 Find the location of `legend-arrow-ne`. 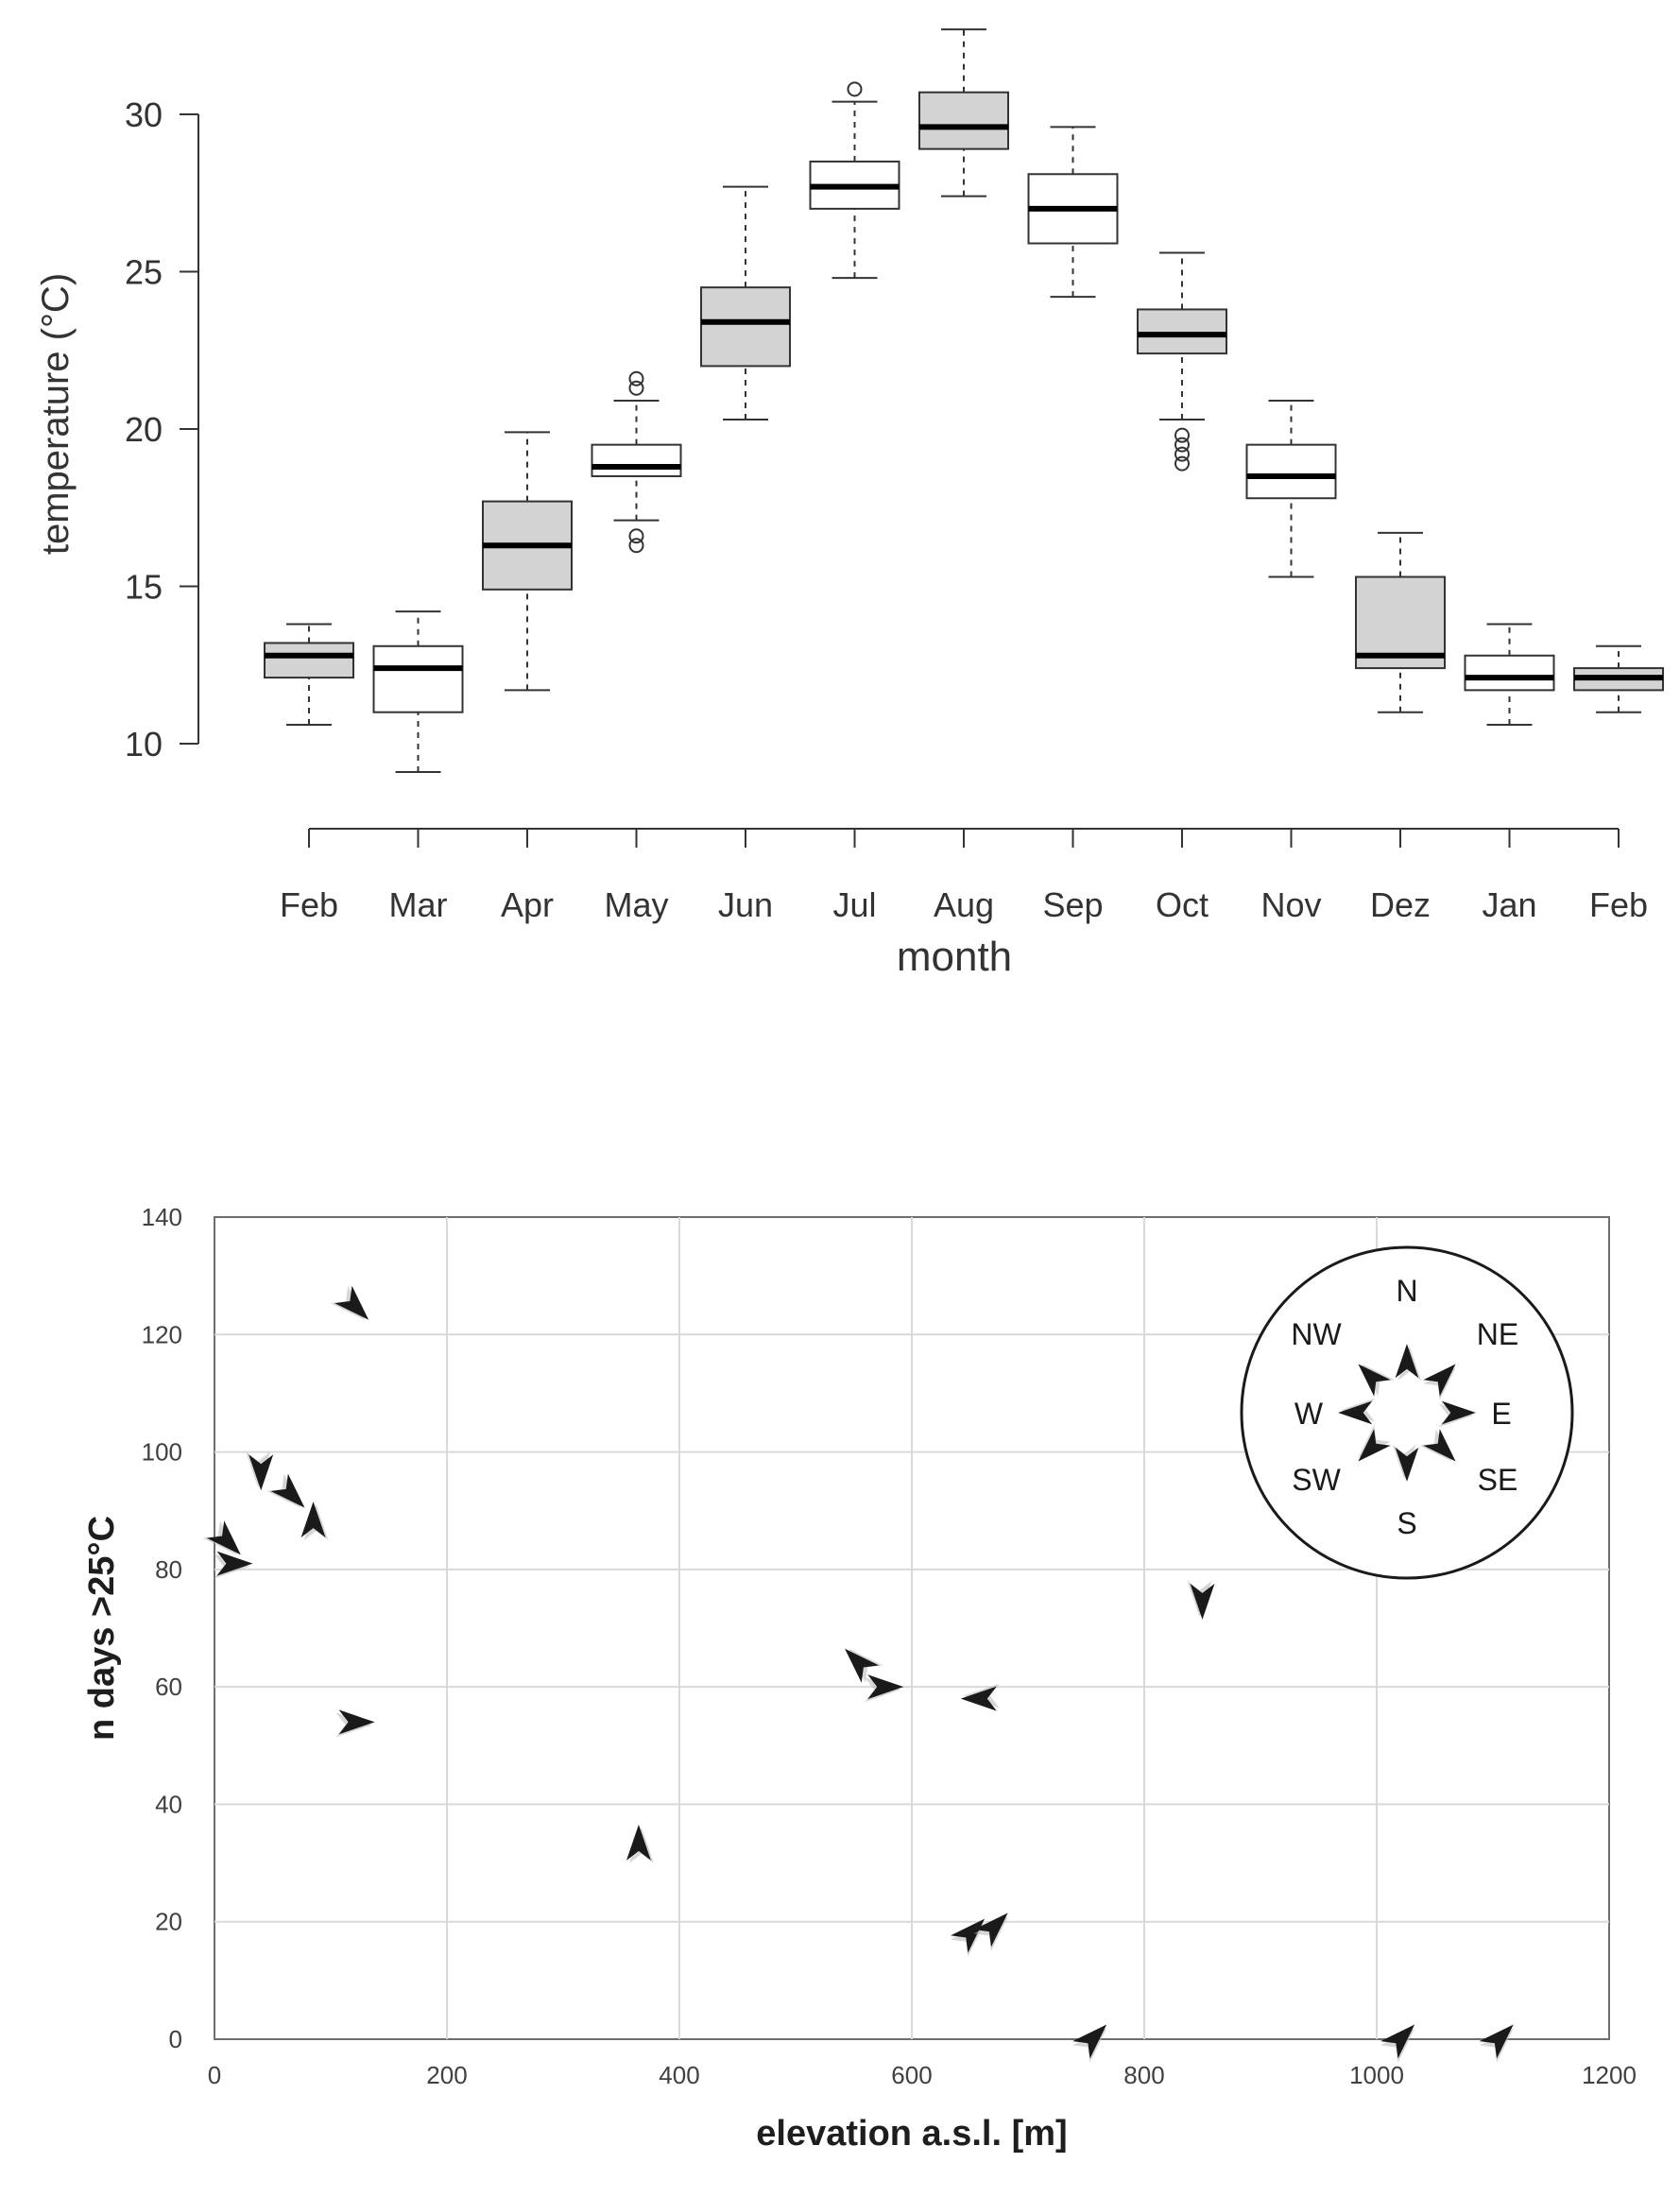

legend-arrow-ne is located at coordinates (1439, 1382).